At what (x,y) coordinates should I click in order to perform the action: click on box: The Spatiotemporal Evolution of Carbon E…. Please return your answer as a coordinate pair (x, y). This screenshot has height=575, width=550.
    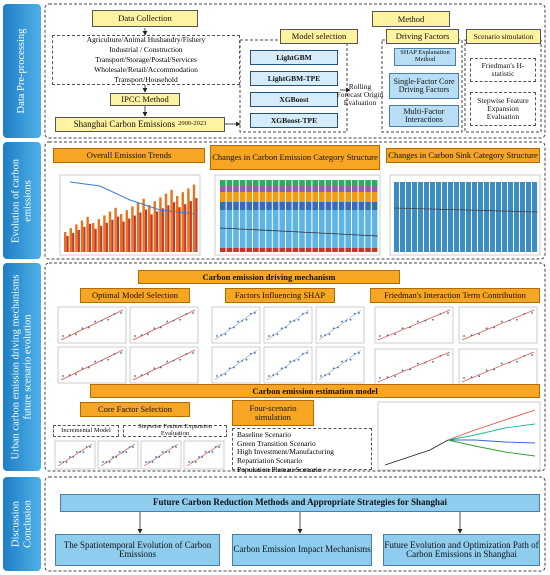
    Looking at the image, I should click on (137, 550).